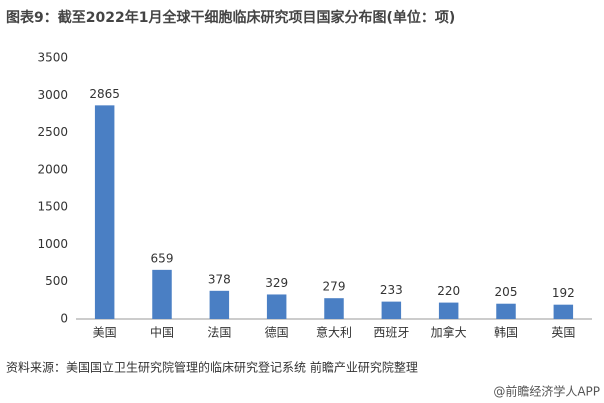 This screenshot has width=604, height=403. What do you see at coordinates (230, 17) in the screenshot?
I see `chart-title: 图表9：截至2022年1月全球干细胞临床研究项目国家分布图(单位：项)` at bounding box center [230, 17].